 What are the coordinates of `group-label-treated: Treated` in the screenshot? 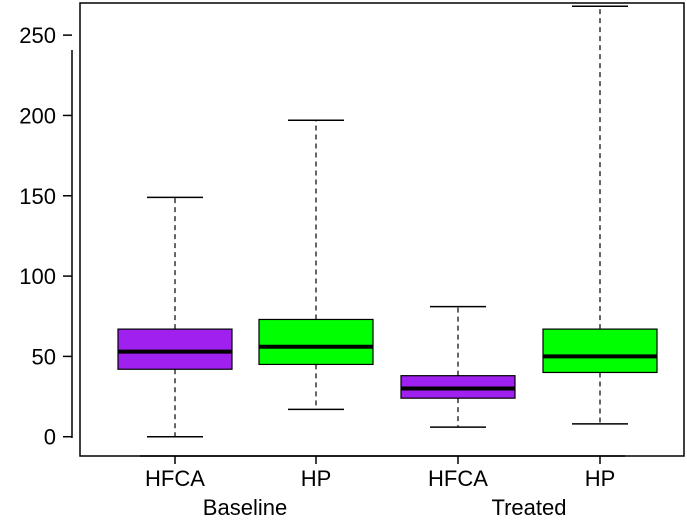 It's located at (528, 507).